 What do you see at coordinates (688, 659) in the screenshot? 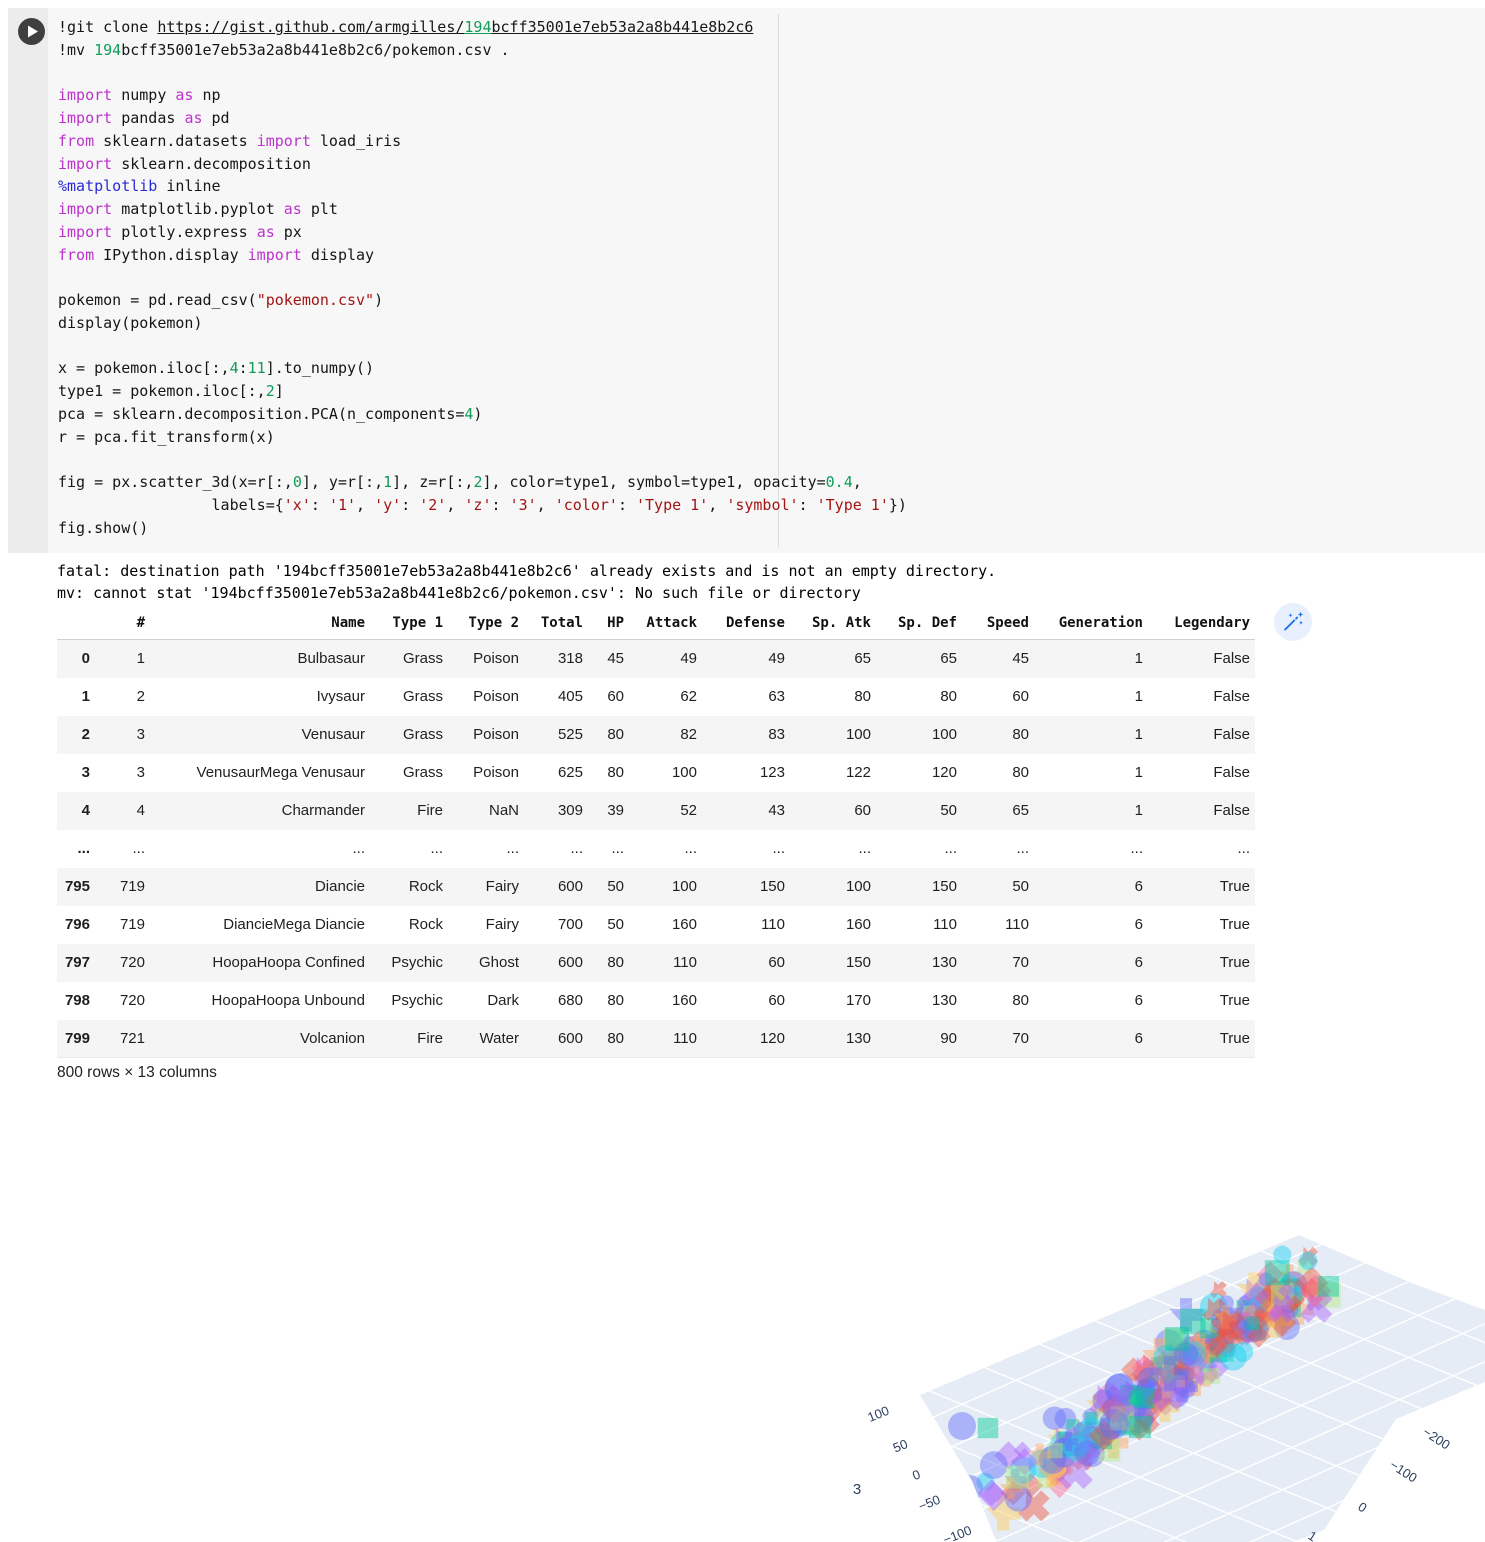
I see `df-cell: 49` at bounding box center [688, 659].